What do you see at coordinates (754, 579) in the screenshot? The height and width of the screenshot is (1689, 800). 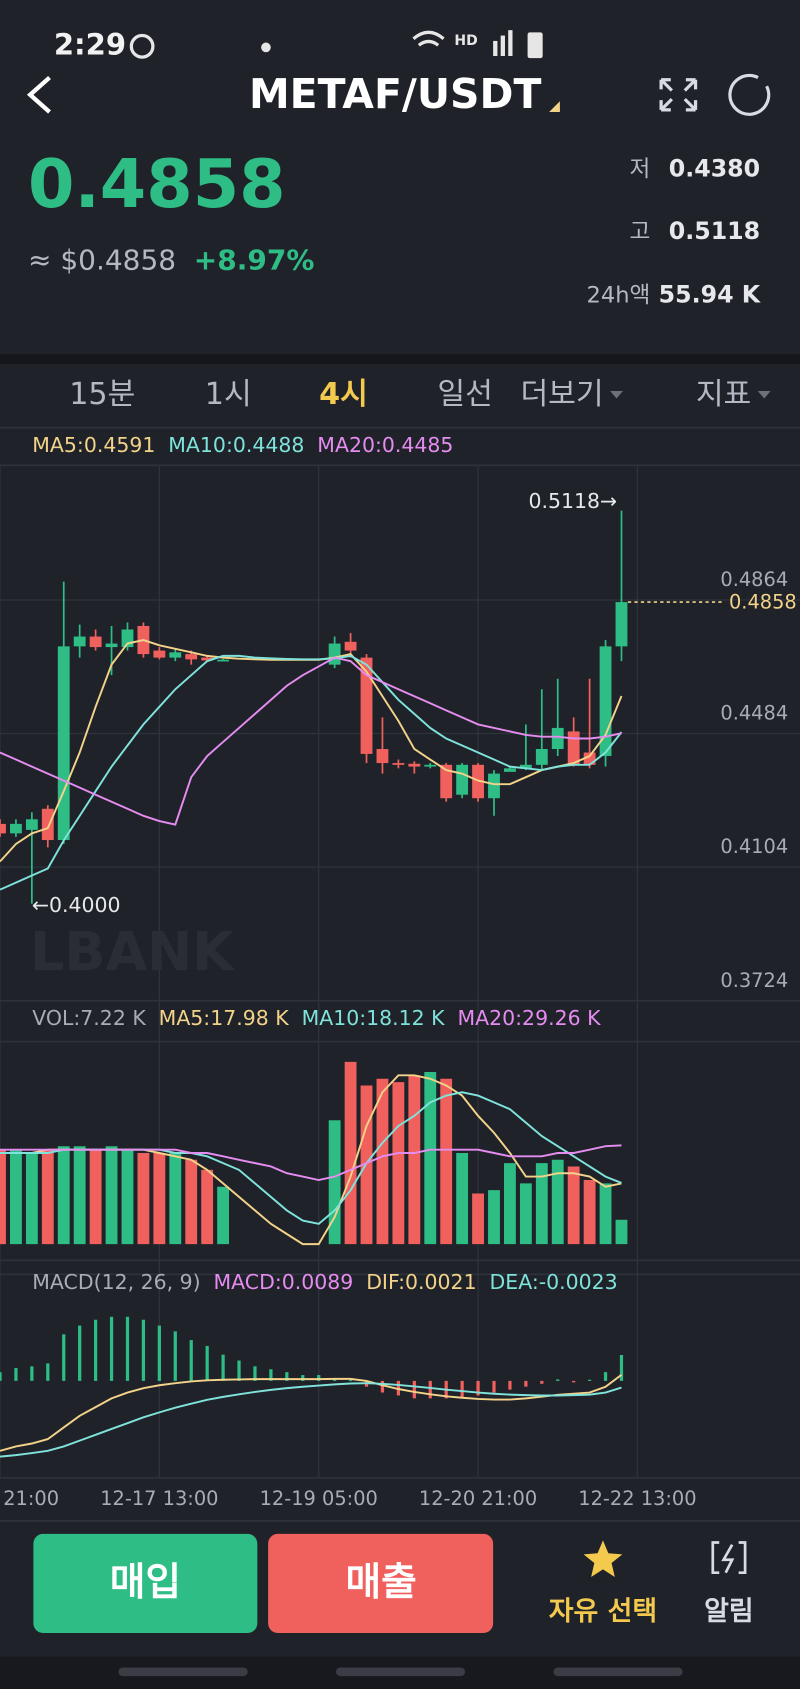 I see `y-tick-label: 0.4864` at bounding box center [754, 579].